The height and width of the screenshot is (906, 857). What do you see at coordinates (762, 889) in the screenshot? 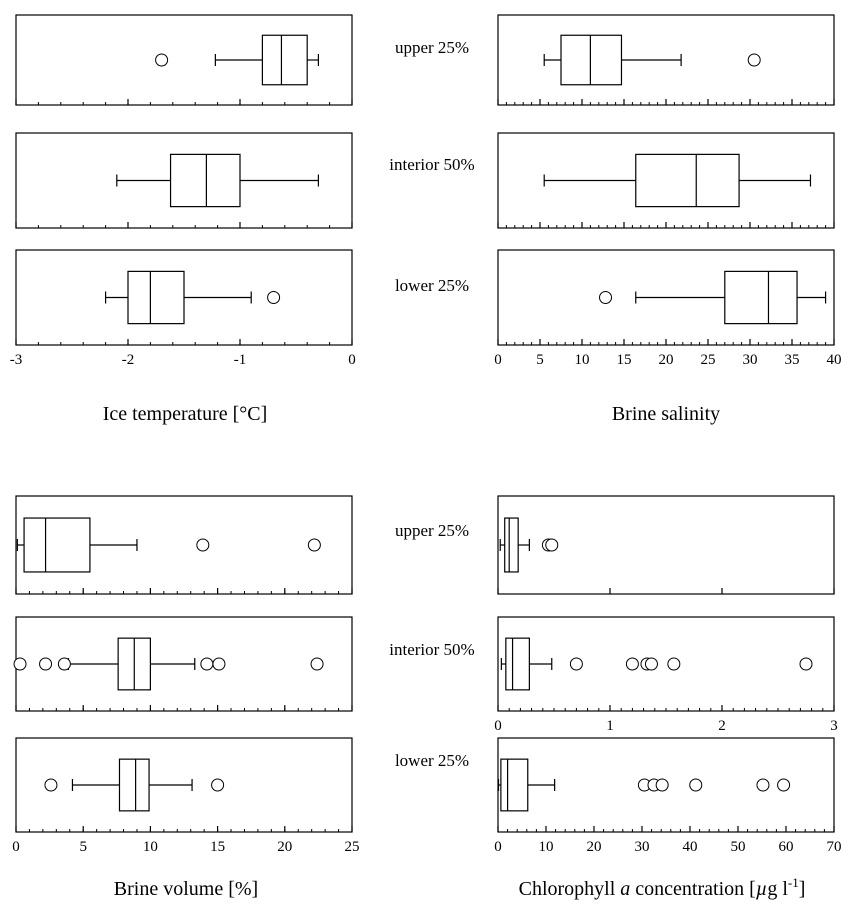
I see `xlabel-chl-mu: µ` at bounding box center [762, 889].